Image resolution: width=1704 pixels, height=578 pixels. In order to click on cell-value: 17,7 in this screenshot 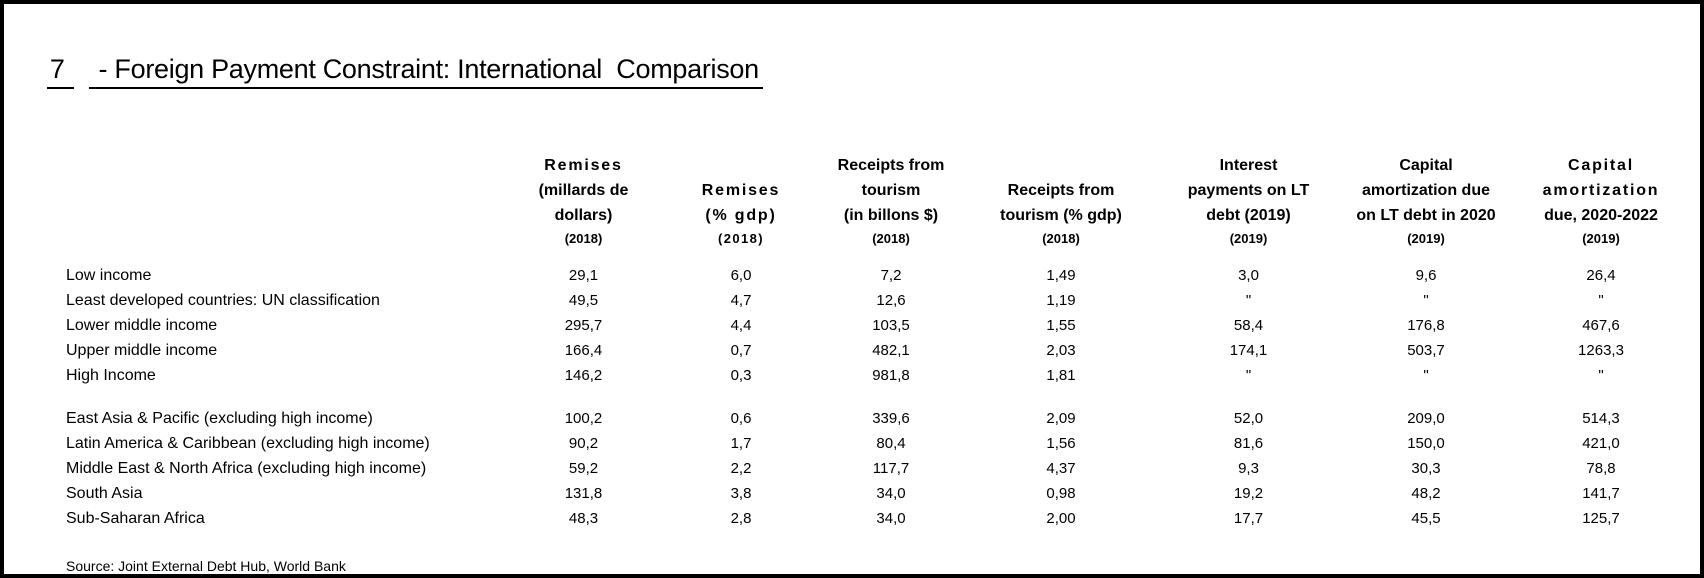, I will do `click(1248, 518)`.